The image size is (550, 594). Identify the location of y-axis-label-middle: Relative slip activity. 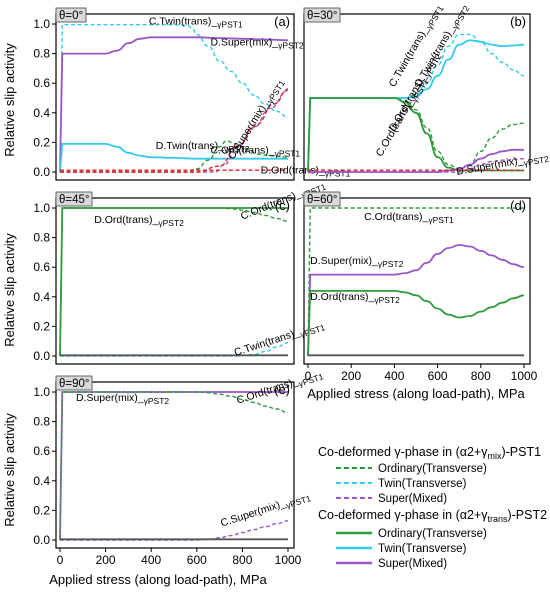
(9, 290).